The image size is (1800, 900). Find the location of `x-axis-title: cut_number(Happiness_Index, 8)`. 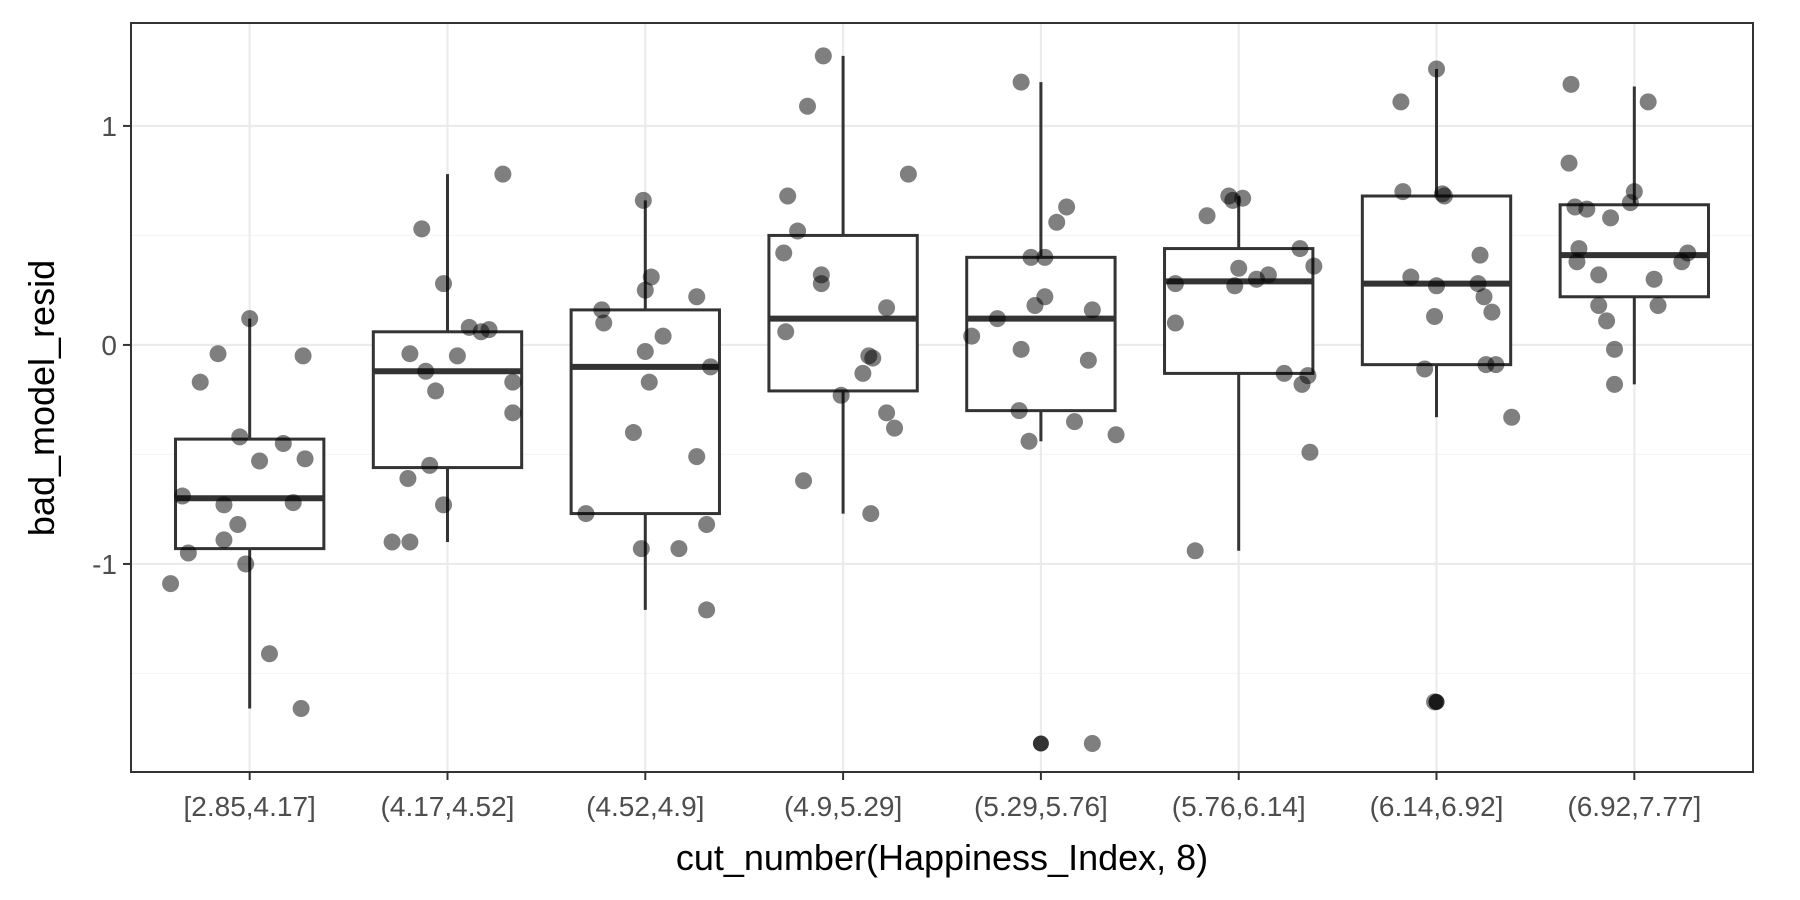

x-axis-title: cut_number(Happiness_Index, 8) is located at coordinates (942, 857).